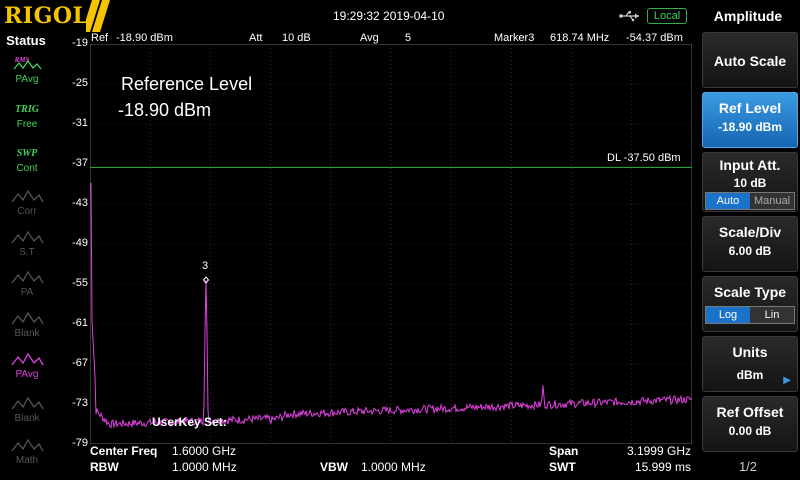  Describe the element at coordinates (654, 38) in the screenshot. I see `marker-level: -54.37 dBm` at that location.